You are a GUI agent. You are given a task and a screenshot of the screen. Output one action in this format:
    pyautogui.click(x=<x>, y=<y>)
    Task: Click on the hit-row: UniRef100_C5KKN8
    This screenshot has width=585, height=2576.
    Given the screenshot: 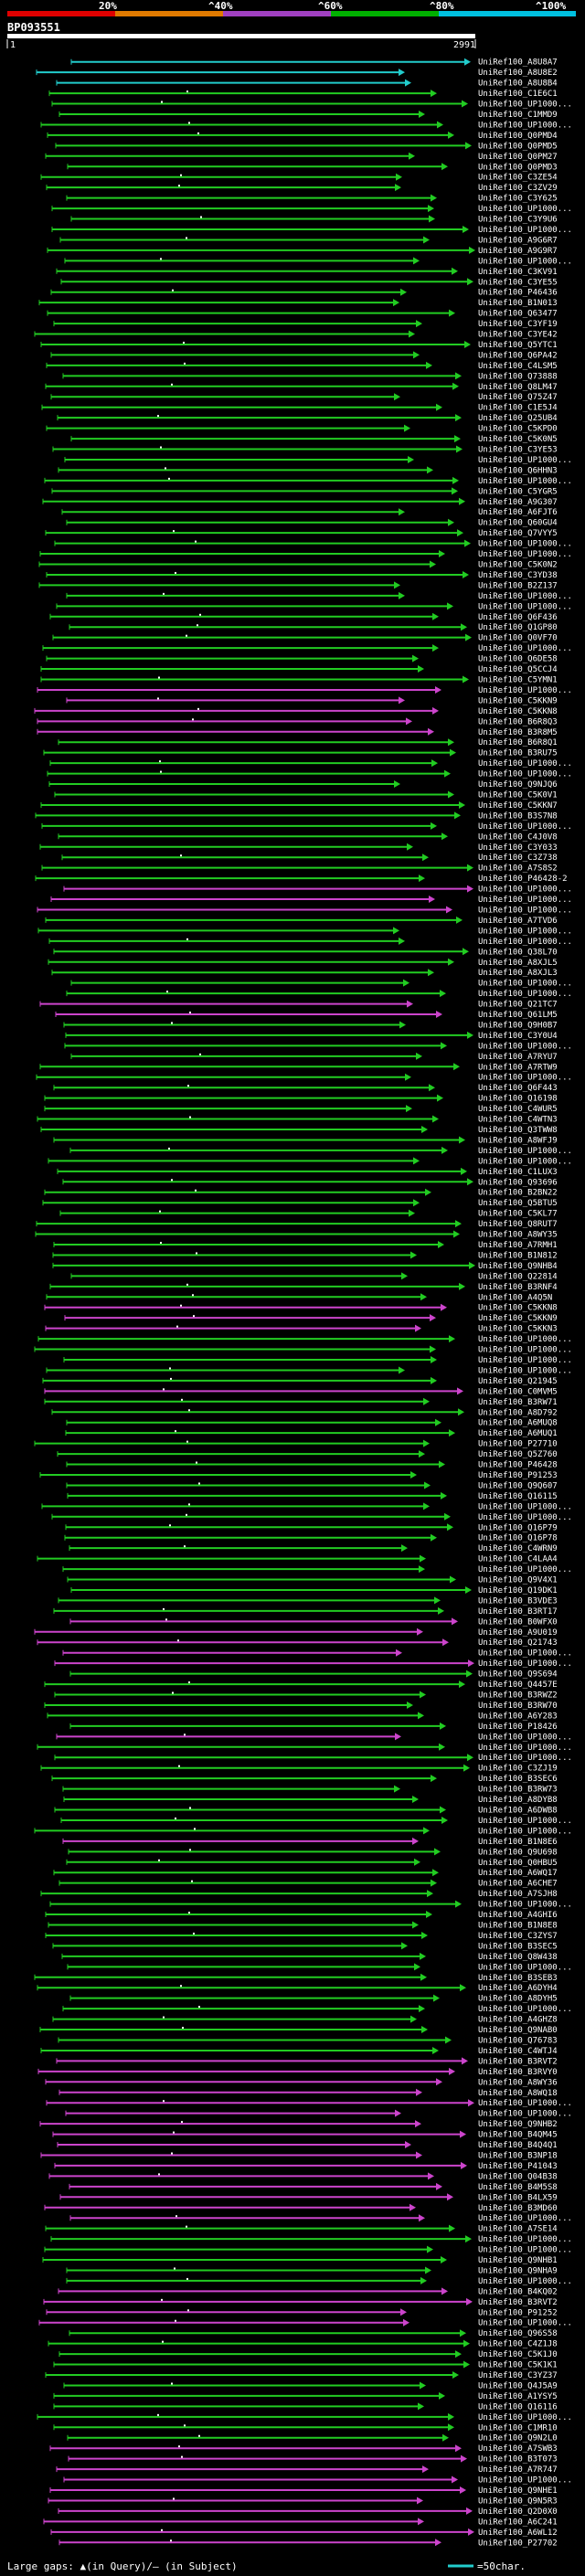 What is the action you would take?
    pyautogui.click(x=301, y=1308)
    